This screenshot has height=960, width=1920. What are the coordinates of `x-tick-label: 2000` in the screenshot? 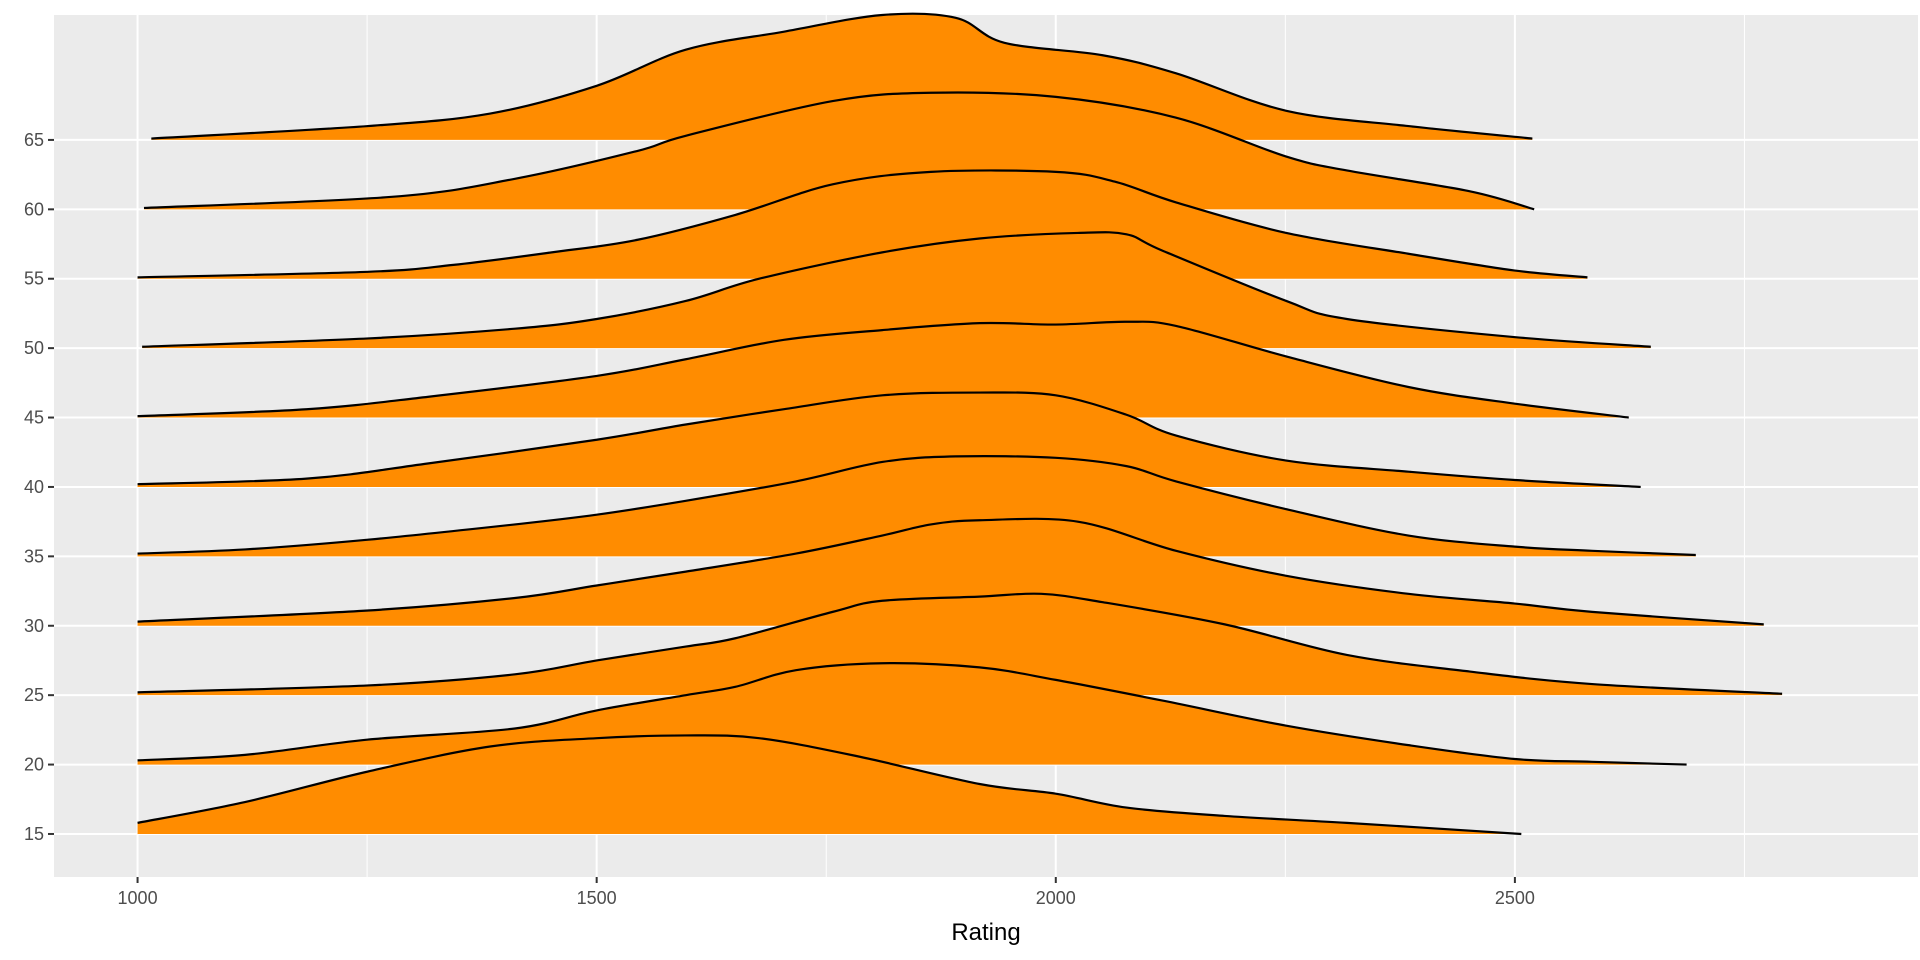 It's located at (1056, 898).